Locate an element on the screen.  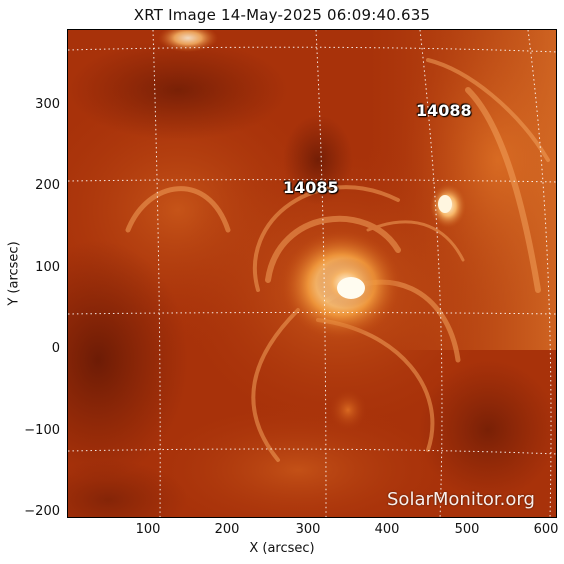
y-tick-label: 200 is located at coordinates (47, 185).